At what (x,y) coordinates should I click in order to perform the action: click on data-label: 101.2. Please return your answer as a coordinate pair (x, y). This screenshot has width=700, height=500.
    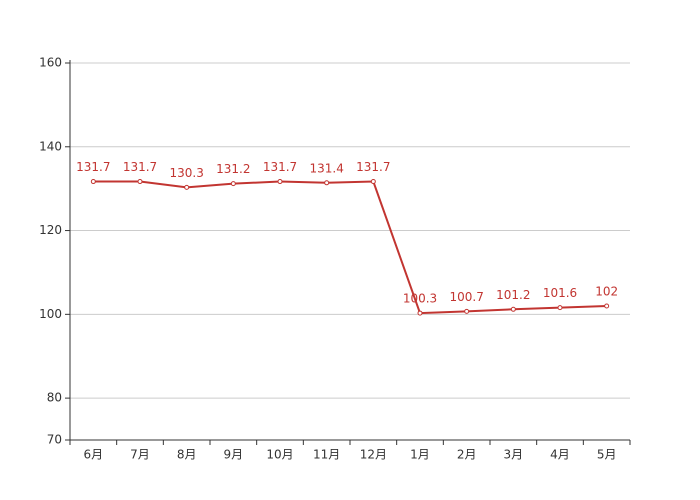
    Looking at the image, I should click on (513, 295).